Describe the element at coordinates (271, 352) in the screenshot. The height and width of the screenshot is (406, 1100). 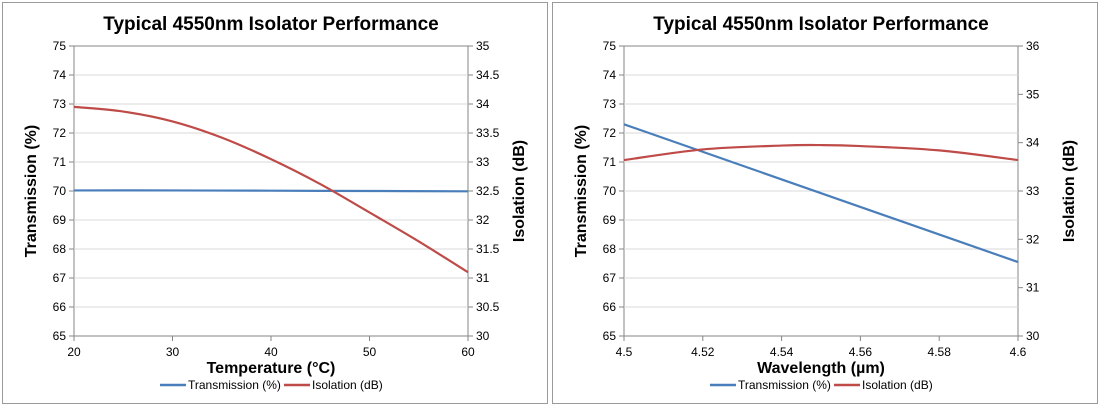
I see `x-tick-label: 40` at that location.